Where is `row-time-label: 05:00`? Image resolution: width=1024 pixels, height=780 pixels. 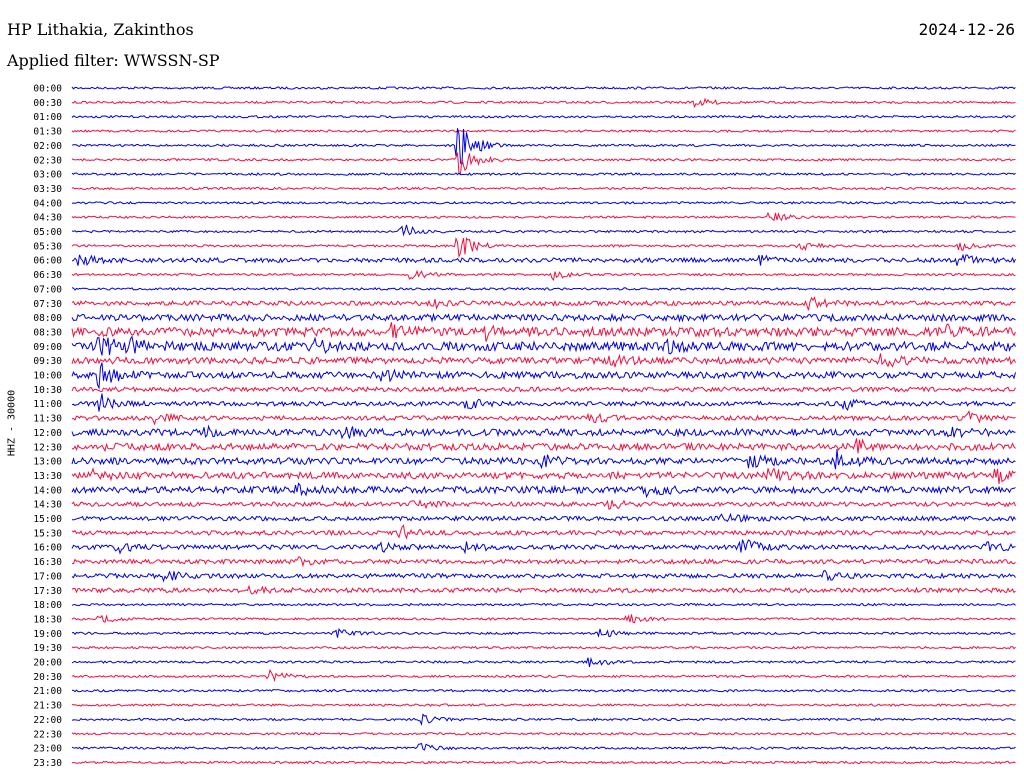
row-time-label: 05:00 is located at coordinates (47, 232).